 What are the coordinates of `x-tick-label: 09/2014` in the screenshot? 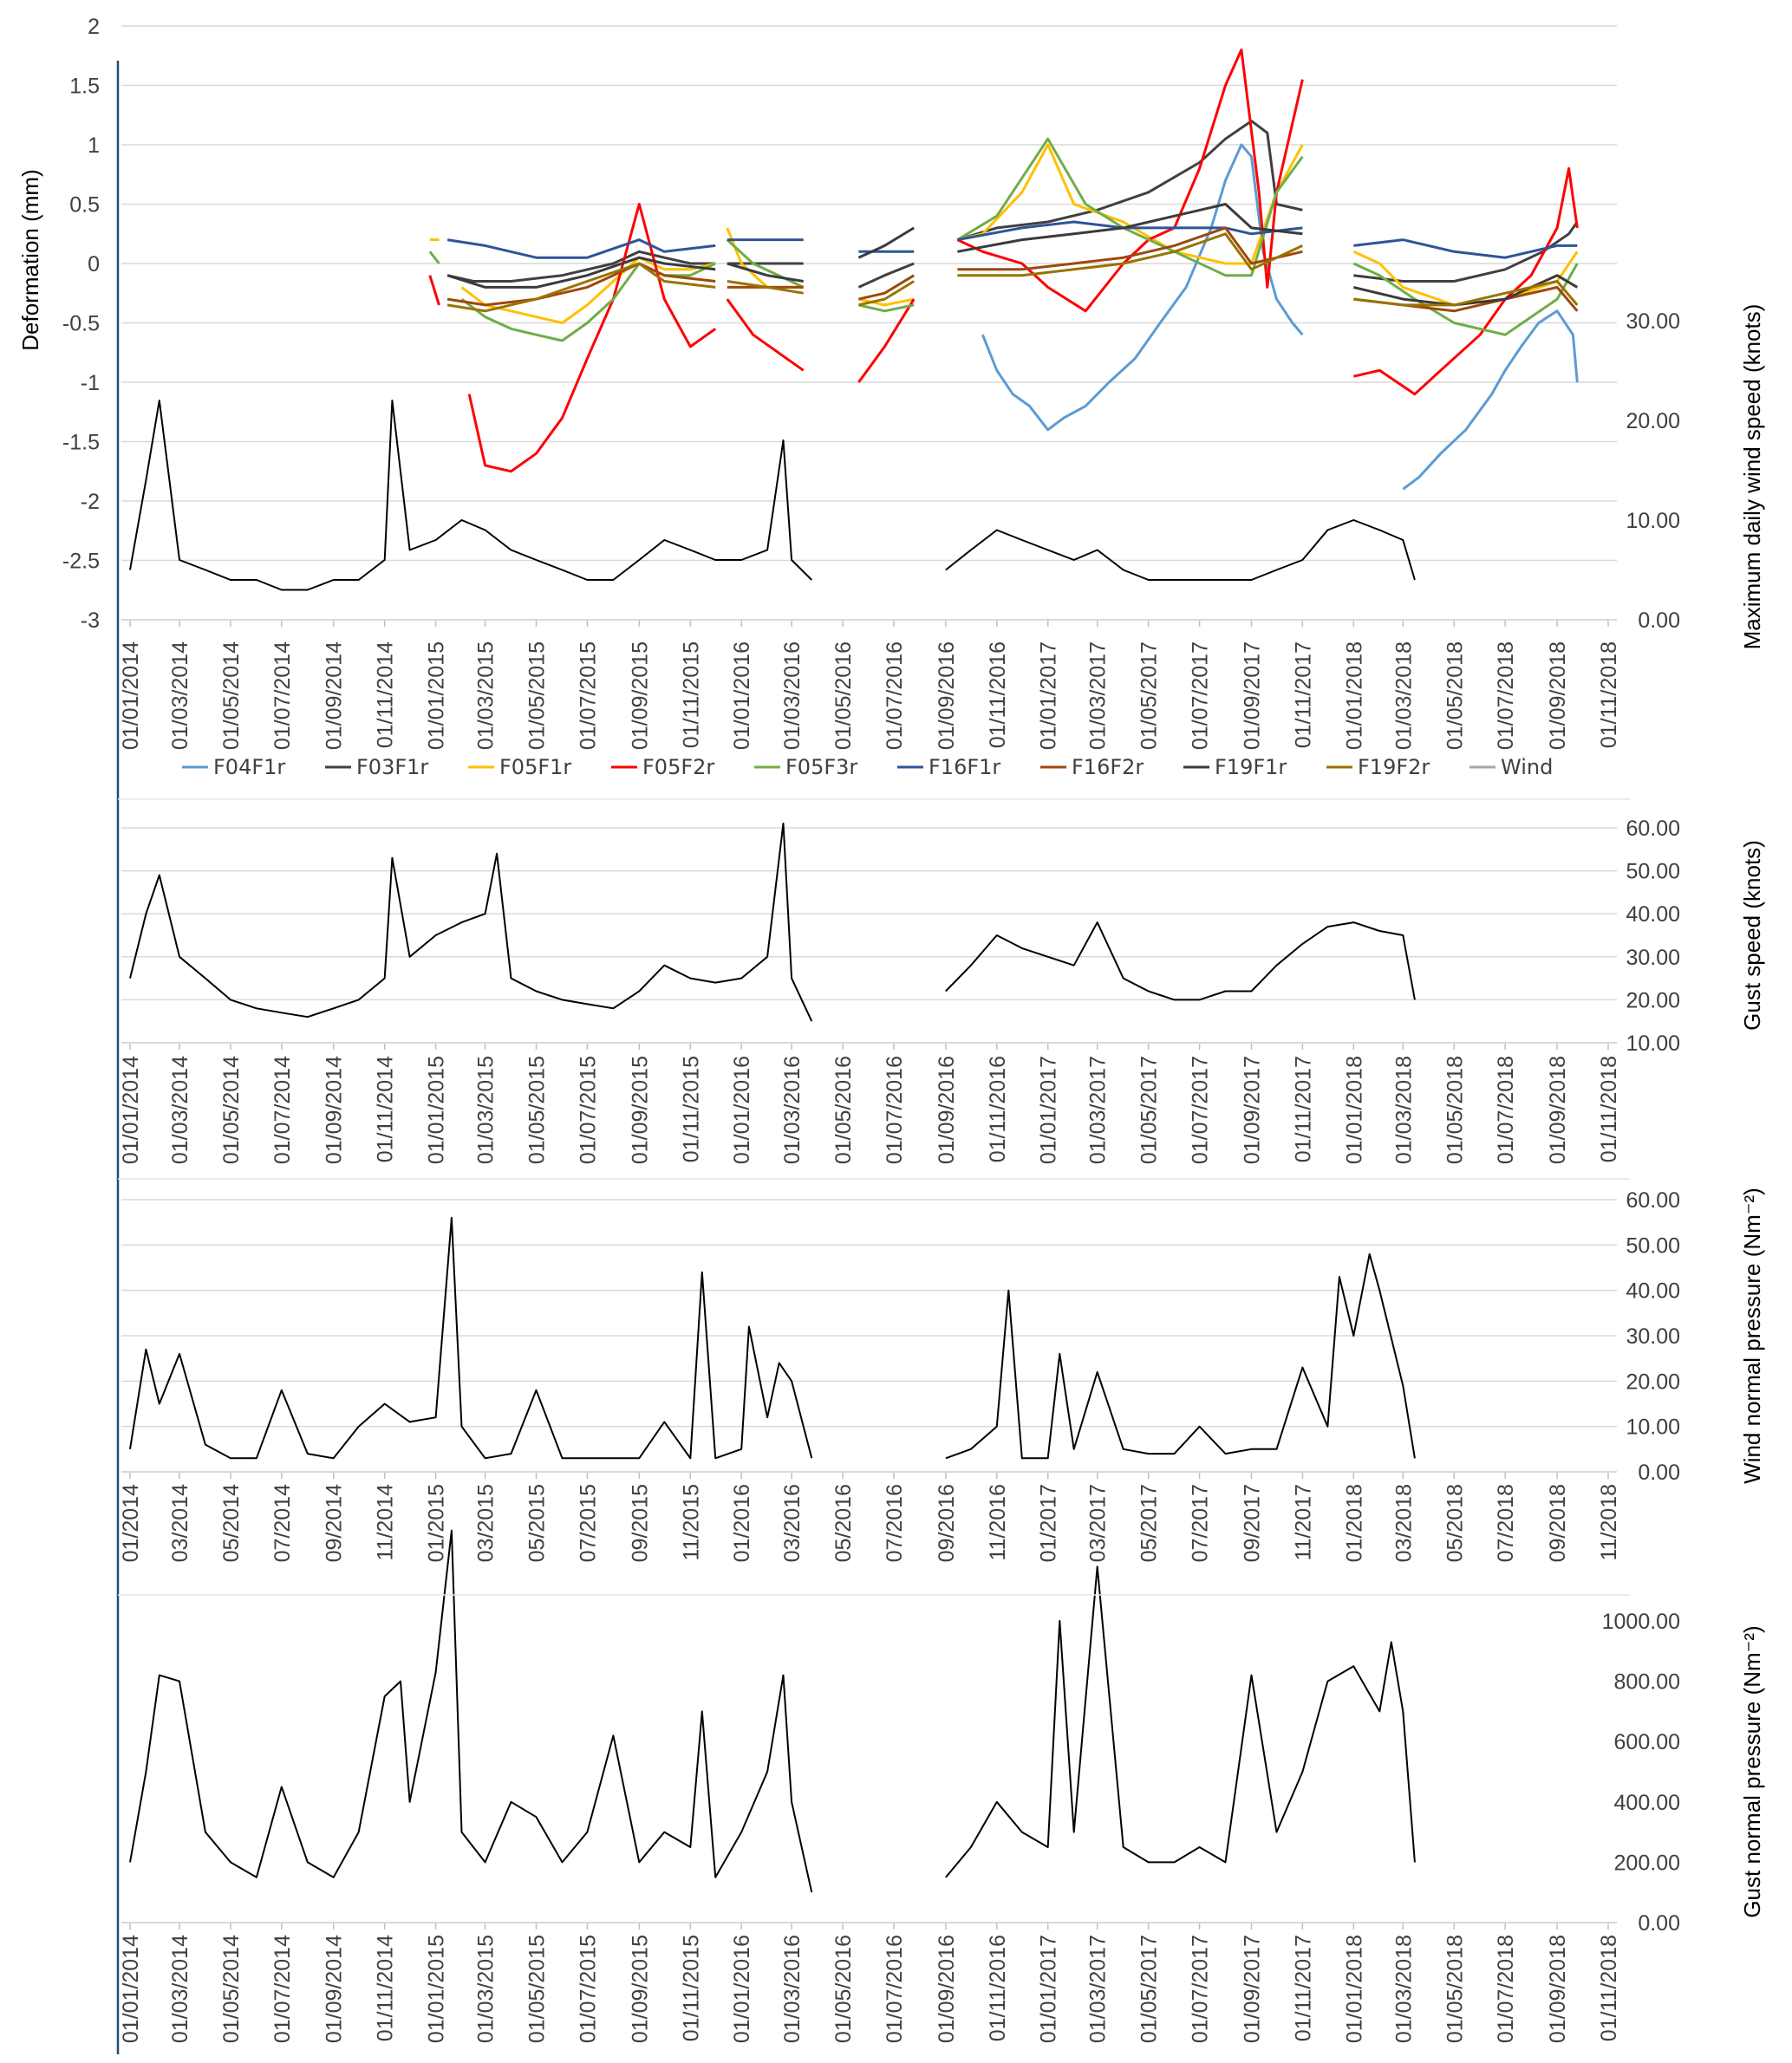 It's located at (335, 1523).